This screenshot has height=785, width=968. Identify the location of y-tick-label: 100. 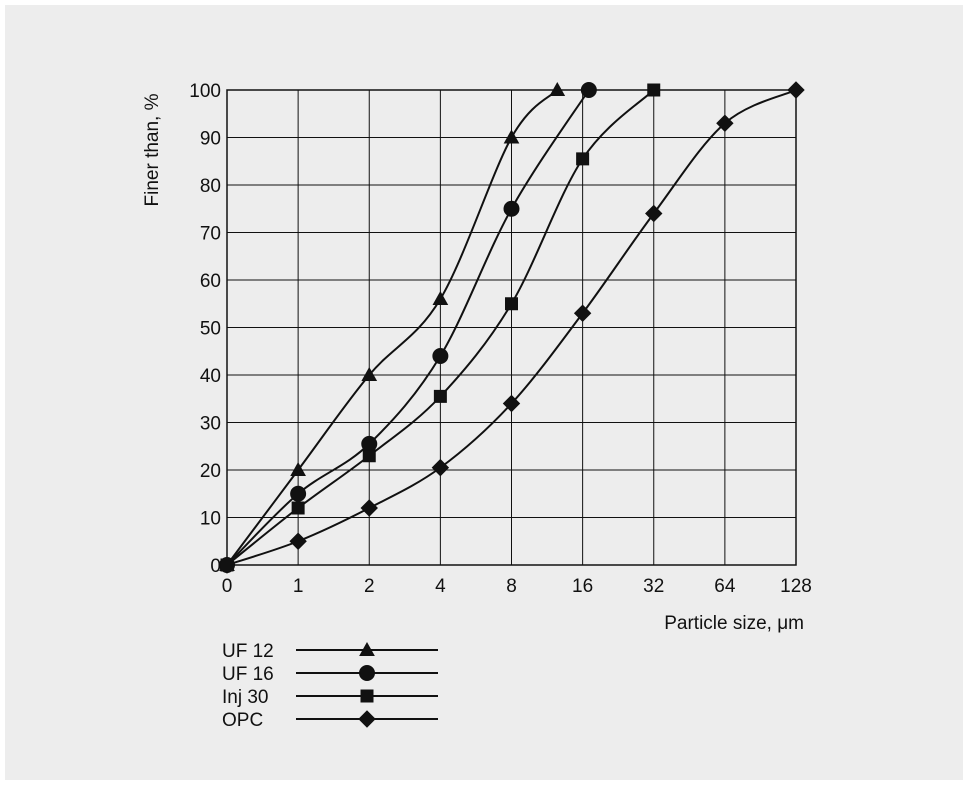
(205, 91).